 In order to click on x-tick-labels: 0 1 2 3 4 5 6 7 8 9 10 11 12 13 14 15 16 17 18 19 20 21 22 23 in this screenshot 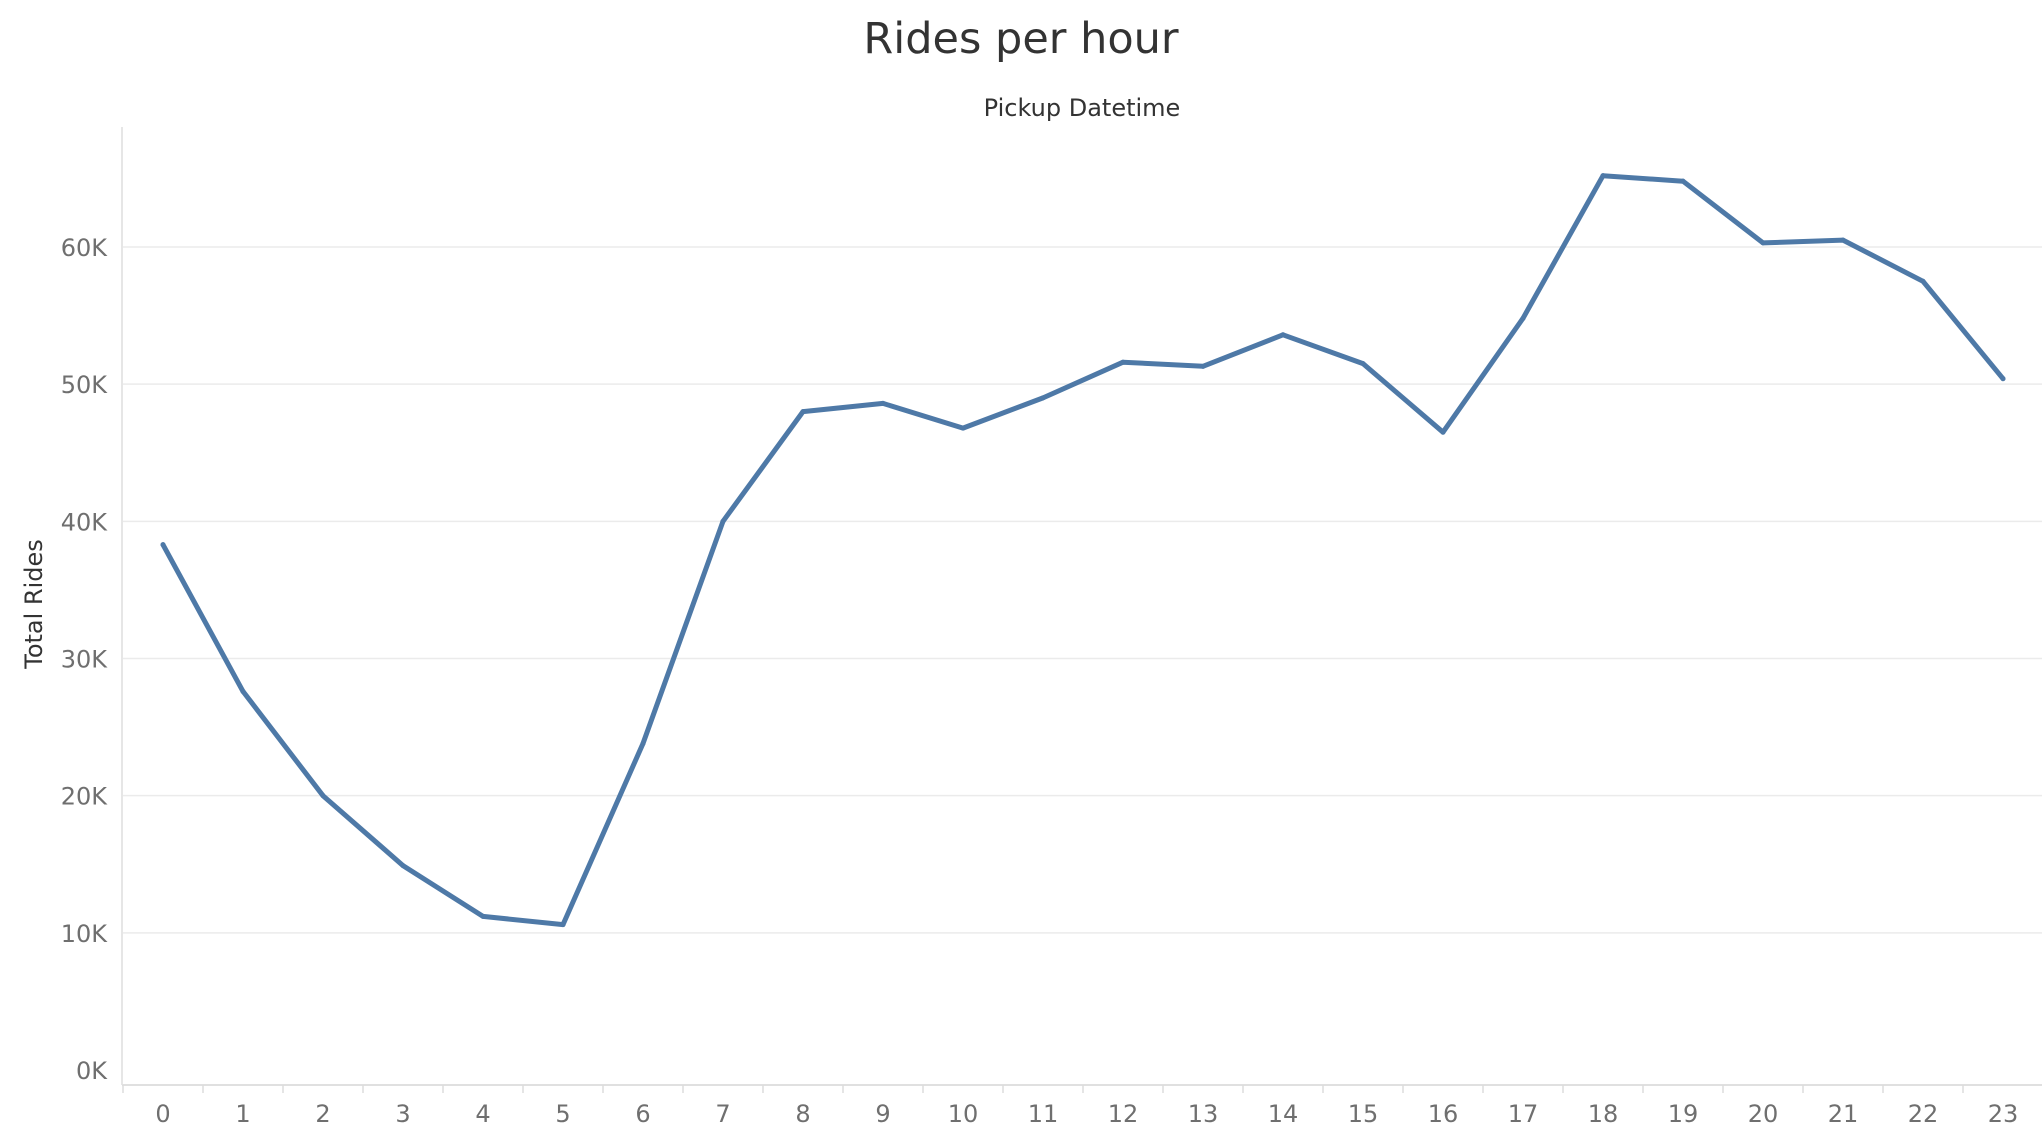, I will do `click(1086, 1114)`.